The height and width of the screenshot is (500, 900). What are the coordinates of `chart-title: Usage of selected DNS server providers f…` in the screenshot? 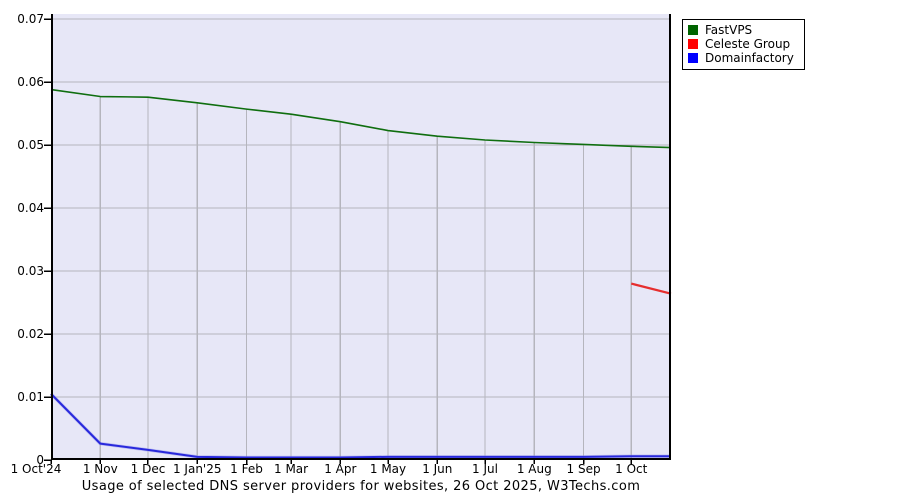 It's located at (361, 486).